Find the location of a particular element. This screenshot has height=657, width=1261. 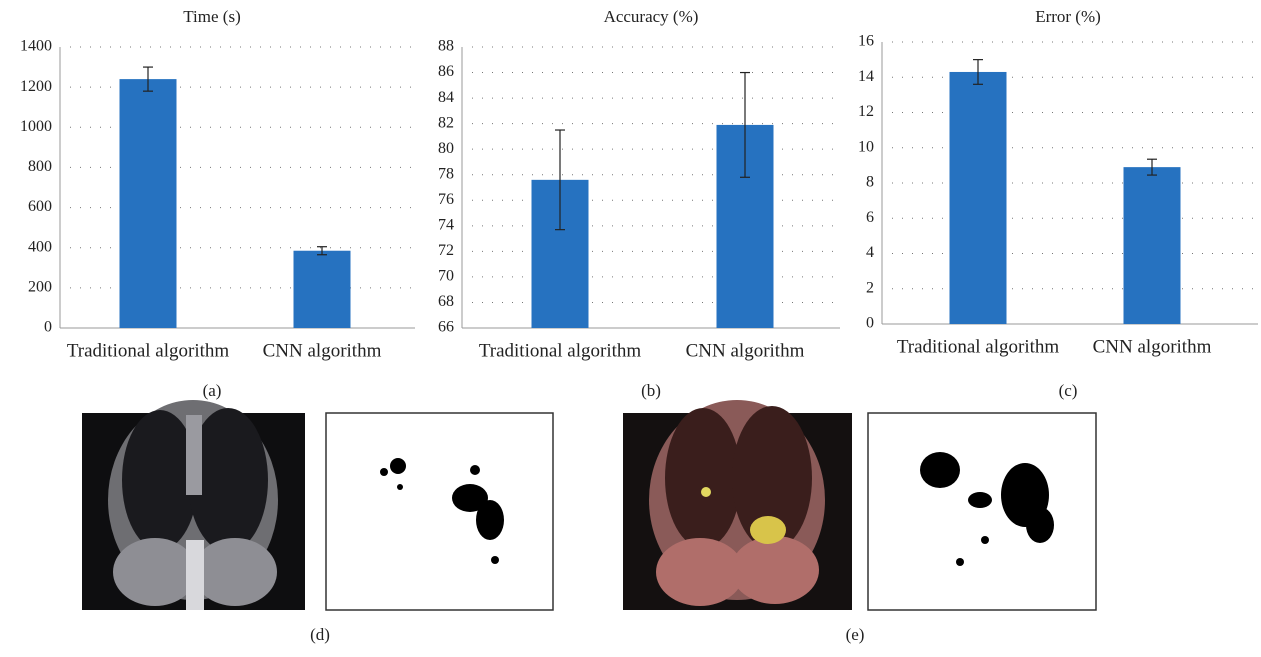

y-tick-label: 6 is located at coordinates (870, 217).